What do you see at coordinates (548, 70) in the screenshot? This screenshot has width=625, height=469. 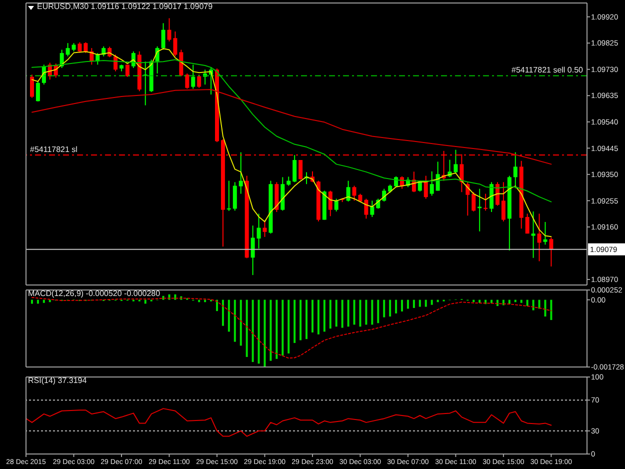 I see `ref-line-label: #54117821 sell 0.50` at bounding box center [548, 70].